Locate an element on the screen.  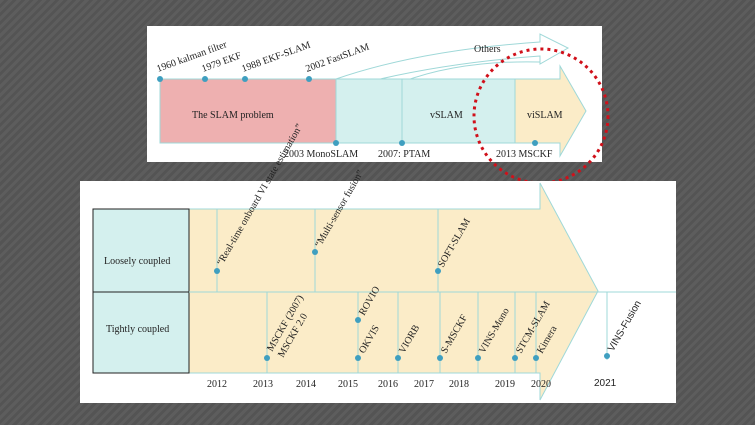
year: 2019 is located at coordinates (505, 384).